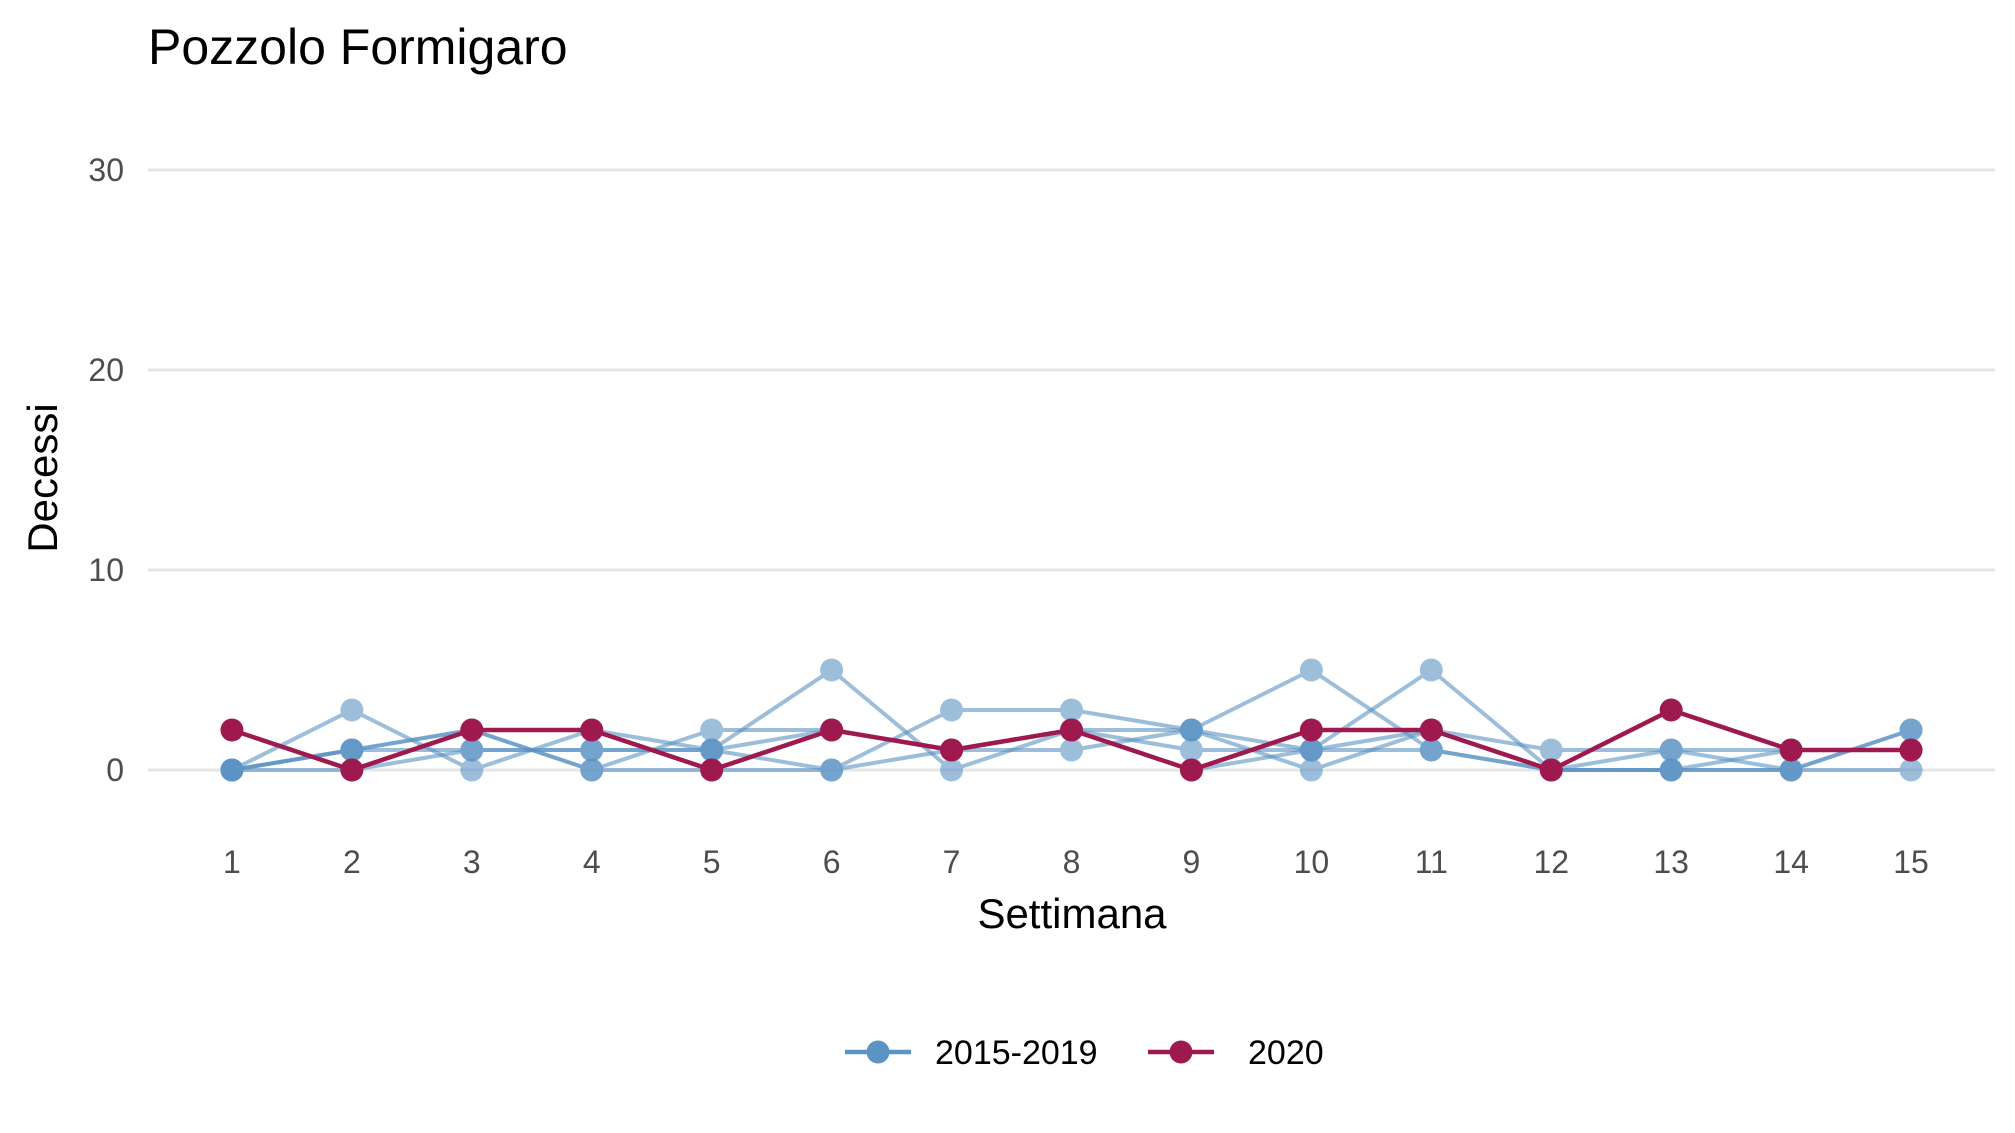 This screenshot has height=1133, width=2015. I want to click on x-tick-label: 3, so click(472, 862).